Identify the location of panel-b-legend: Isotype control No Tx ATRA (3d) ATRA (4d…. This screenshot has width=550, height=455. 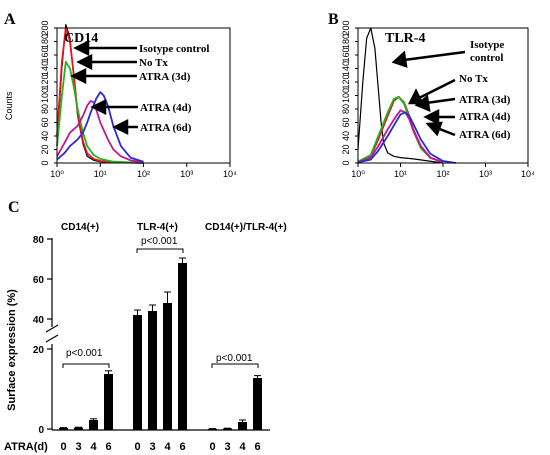
(485, 90).